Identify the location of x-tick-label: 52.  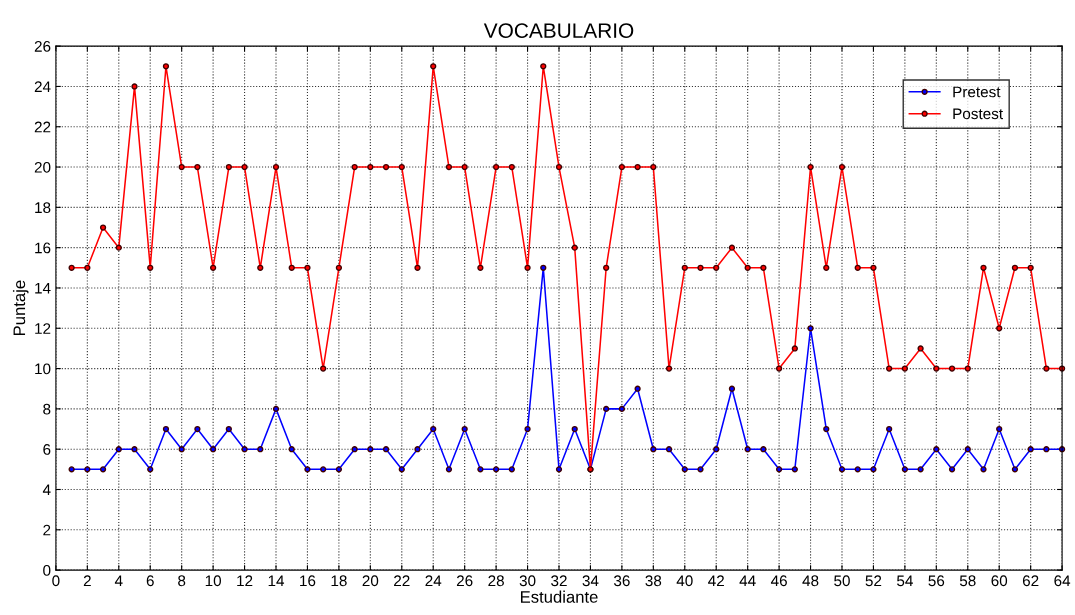
(873, 581).